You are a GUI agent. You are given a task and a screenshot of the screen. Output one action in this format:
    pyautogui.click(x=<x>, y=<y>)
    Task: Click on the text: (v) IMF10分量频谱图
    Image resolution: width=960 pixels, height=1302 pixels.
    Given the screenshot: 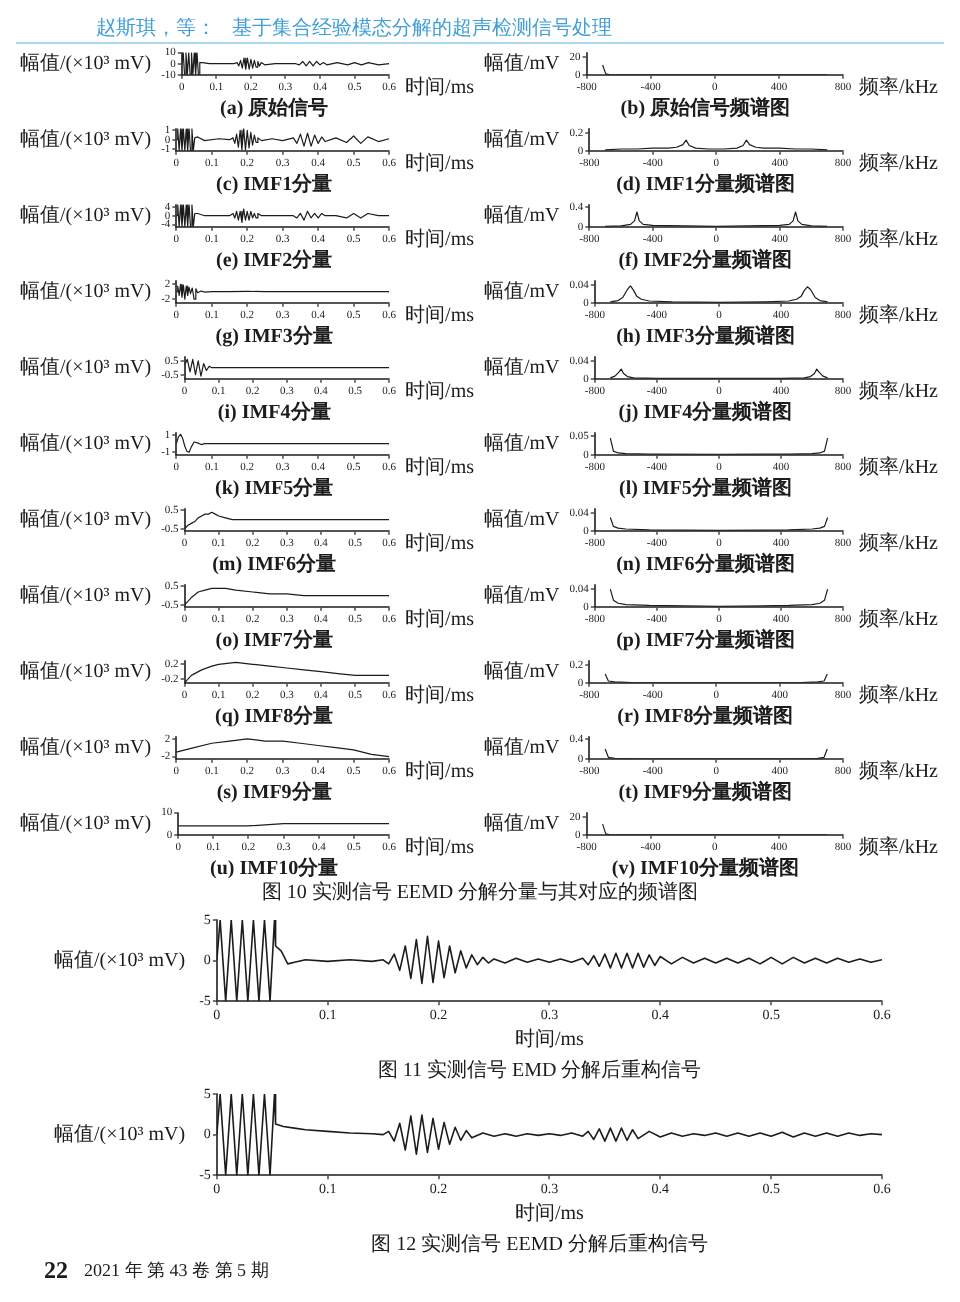 What is the action you would take?
    pyautogui.click(x=705, y=868)
    